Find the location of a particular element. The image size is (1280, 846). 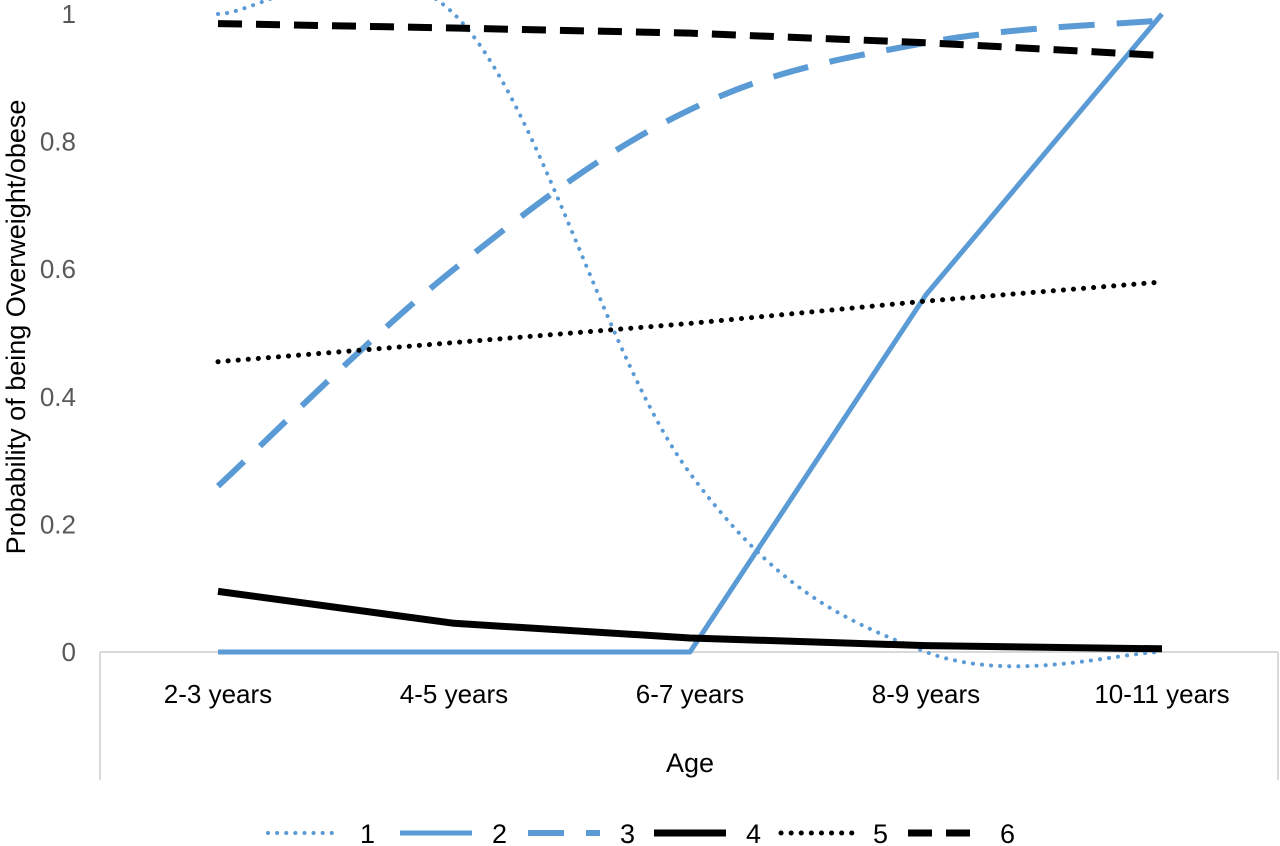

legend: 1 2 3 4 5 6 is located at coordinates (640, 832).